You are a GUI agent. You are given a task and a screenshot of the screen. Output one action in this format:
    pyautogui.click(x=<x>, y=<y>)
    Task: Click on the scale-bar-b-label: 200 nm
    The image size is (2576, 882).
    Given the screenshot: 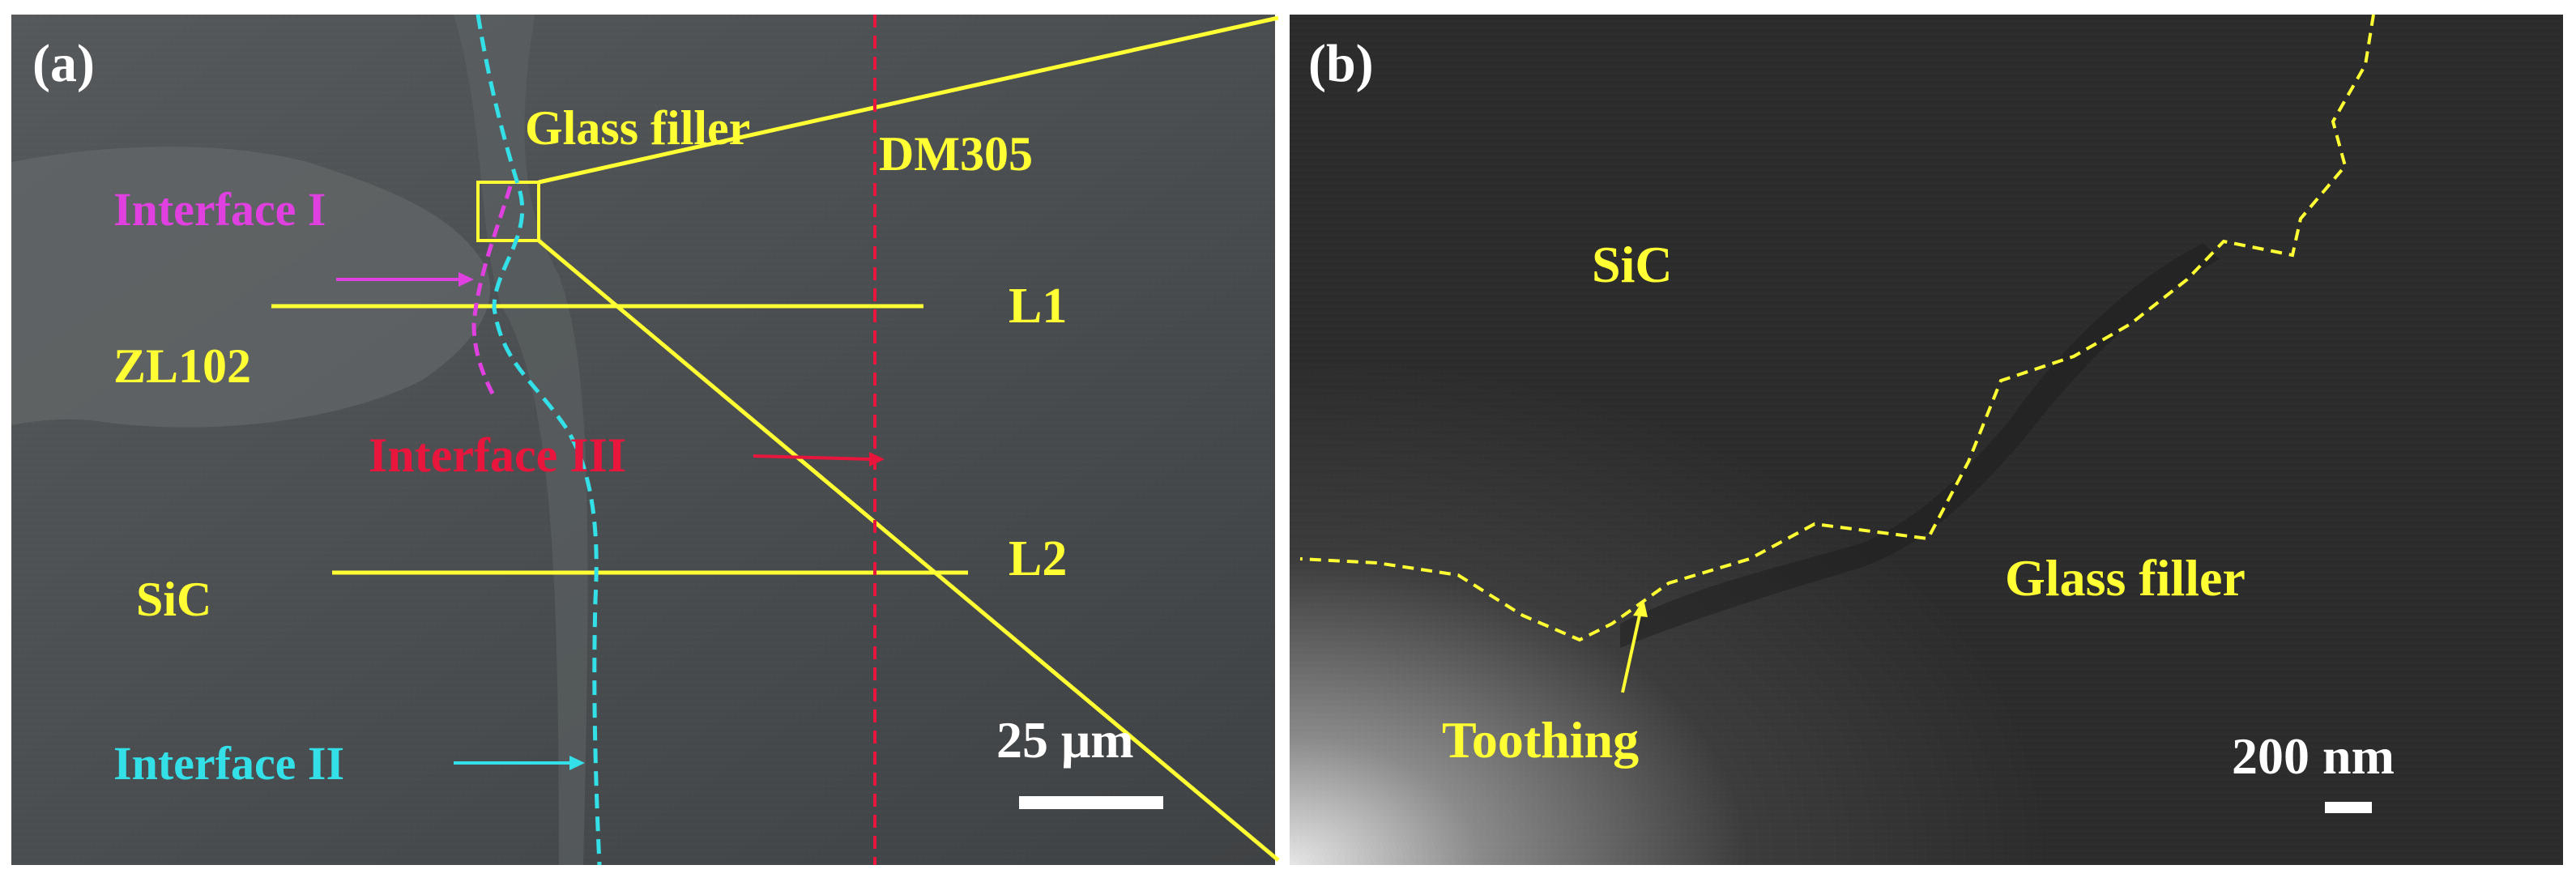 What is the action you would take?
    pyautogui.click(x=2314, y=756)
    